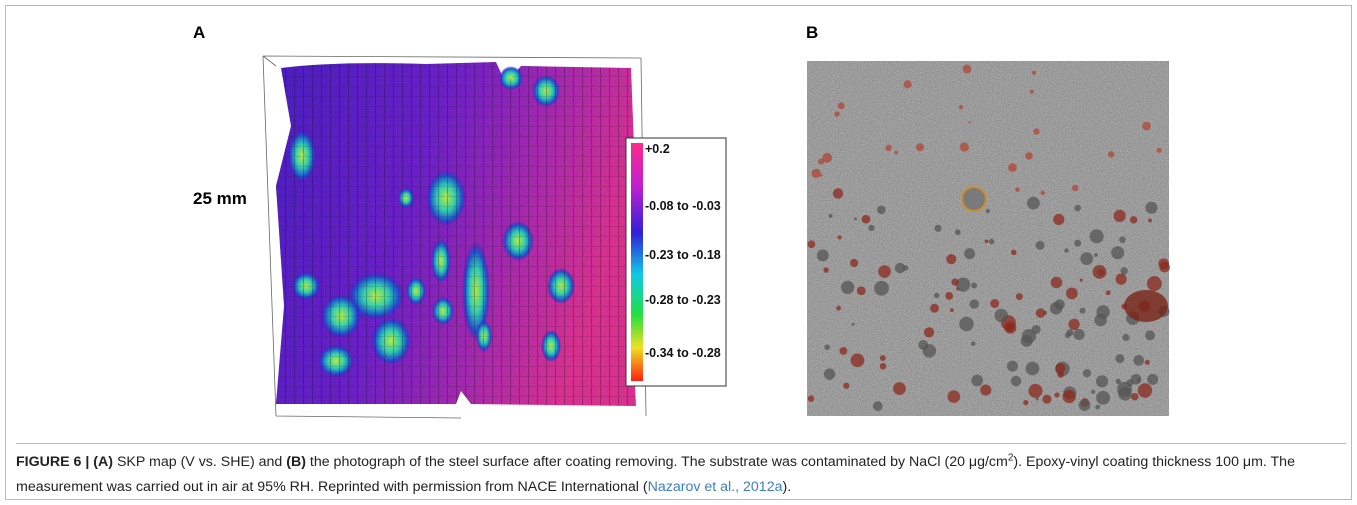 The height and width of the screenshot is (505, 1357). Describe the element at coordinates (53, 462) in the screenshot. I see `caption-label: FIGURE 6 |` at that location.